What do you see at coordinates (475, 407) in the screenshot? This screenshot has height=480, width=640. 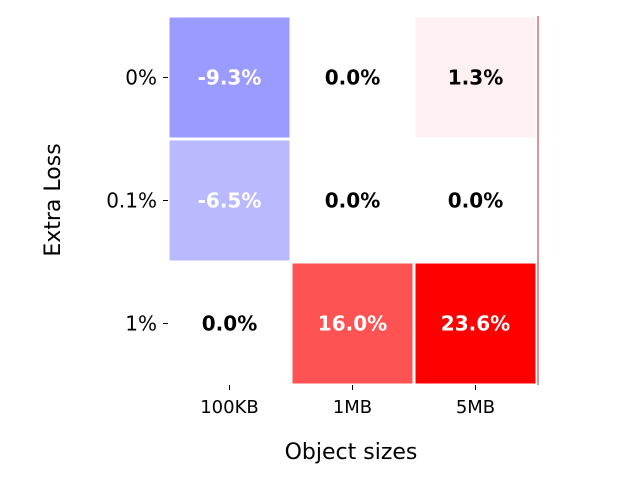 I see `x-tick-label: 5MB` at bounding box center [475, 407].